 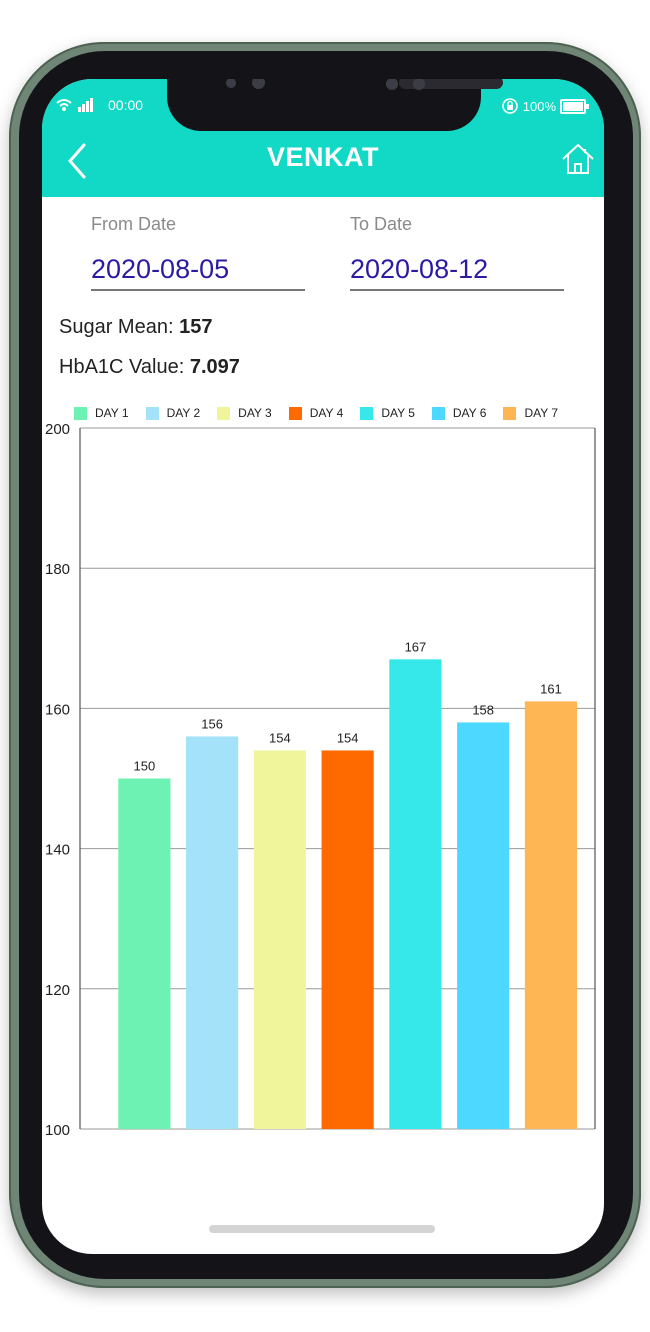 I want to click on legend-label: DAY 1, so click(x=112, y=413).